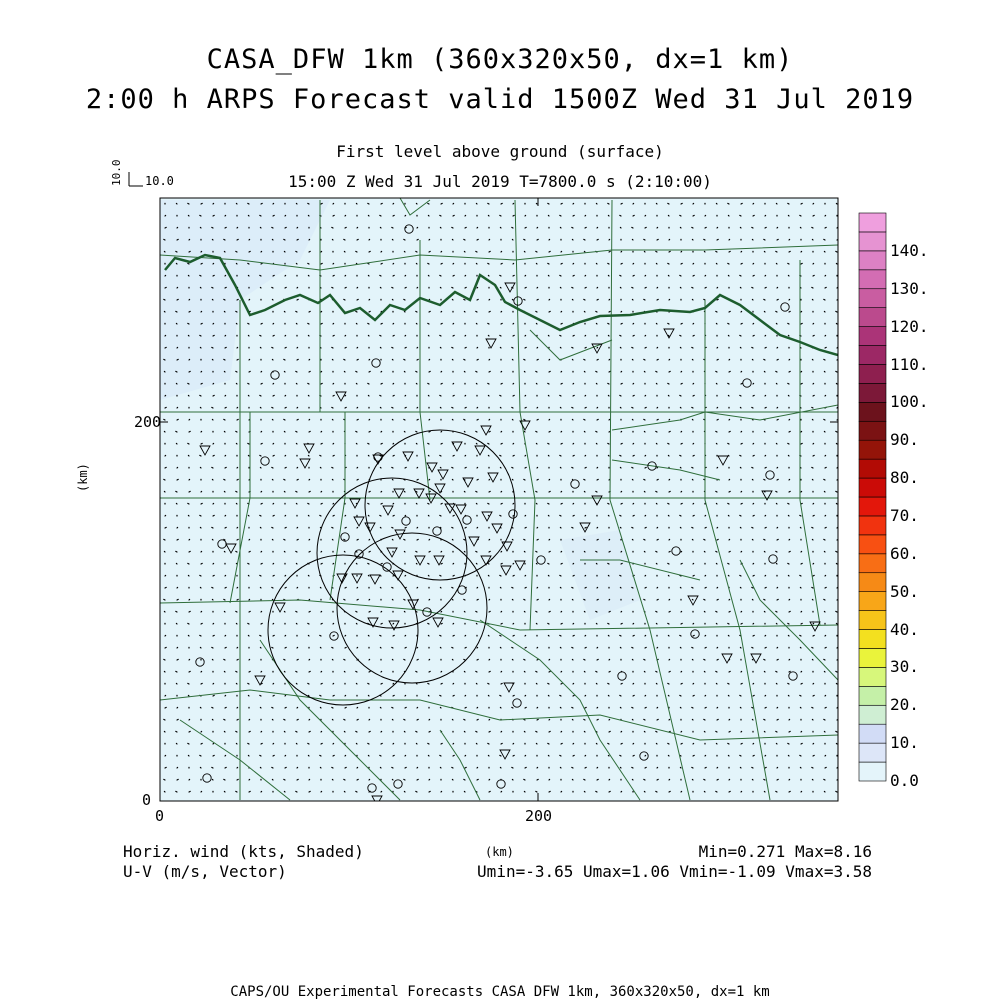  What do you see at coordinates (160, 816) in the screenshot?
I see `x-tick-0: 0` at bounding box center [160, 816].